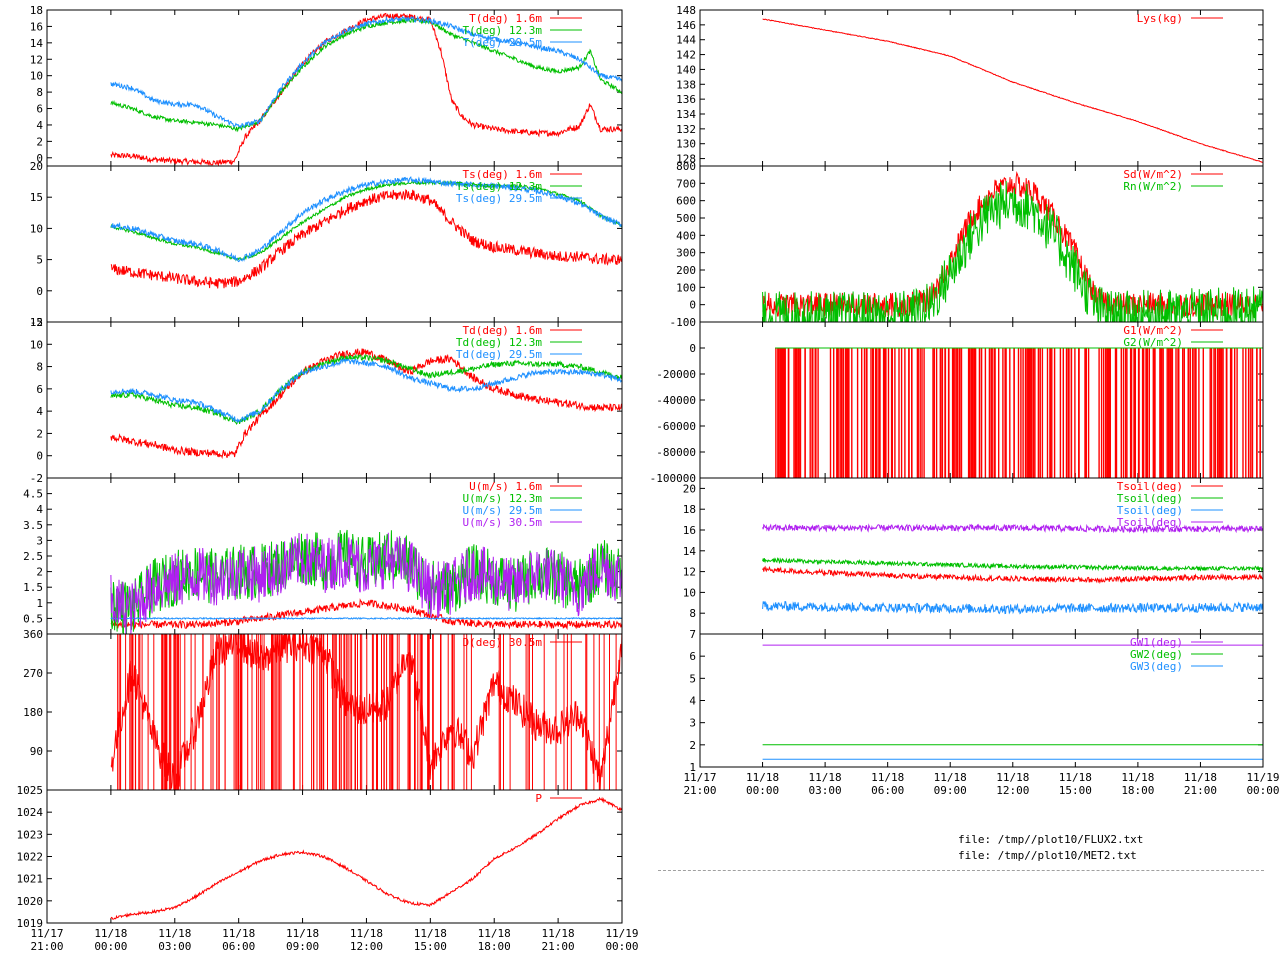 This screenshot has height=964, width=1280. Describe the element at coordinates (503, 510) in the screenshot. I see `legend-label: U(m/s) 29.5m` at that location.